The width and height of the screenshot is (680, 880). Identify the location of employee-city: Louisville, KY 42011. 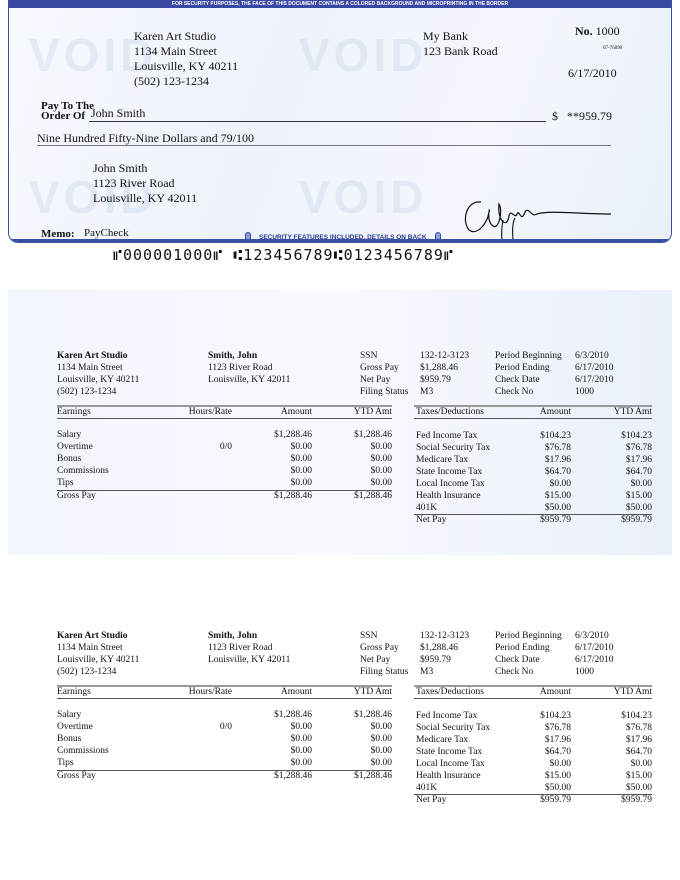
(249, 380).